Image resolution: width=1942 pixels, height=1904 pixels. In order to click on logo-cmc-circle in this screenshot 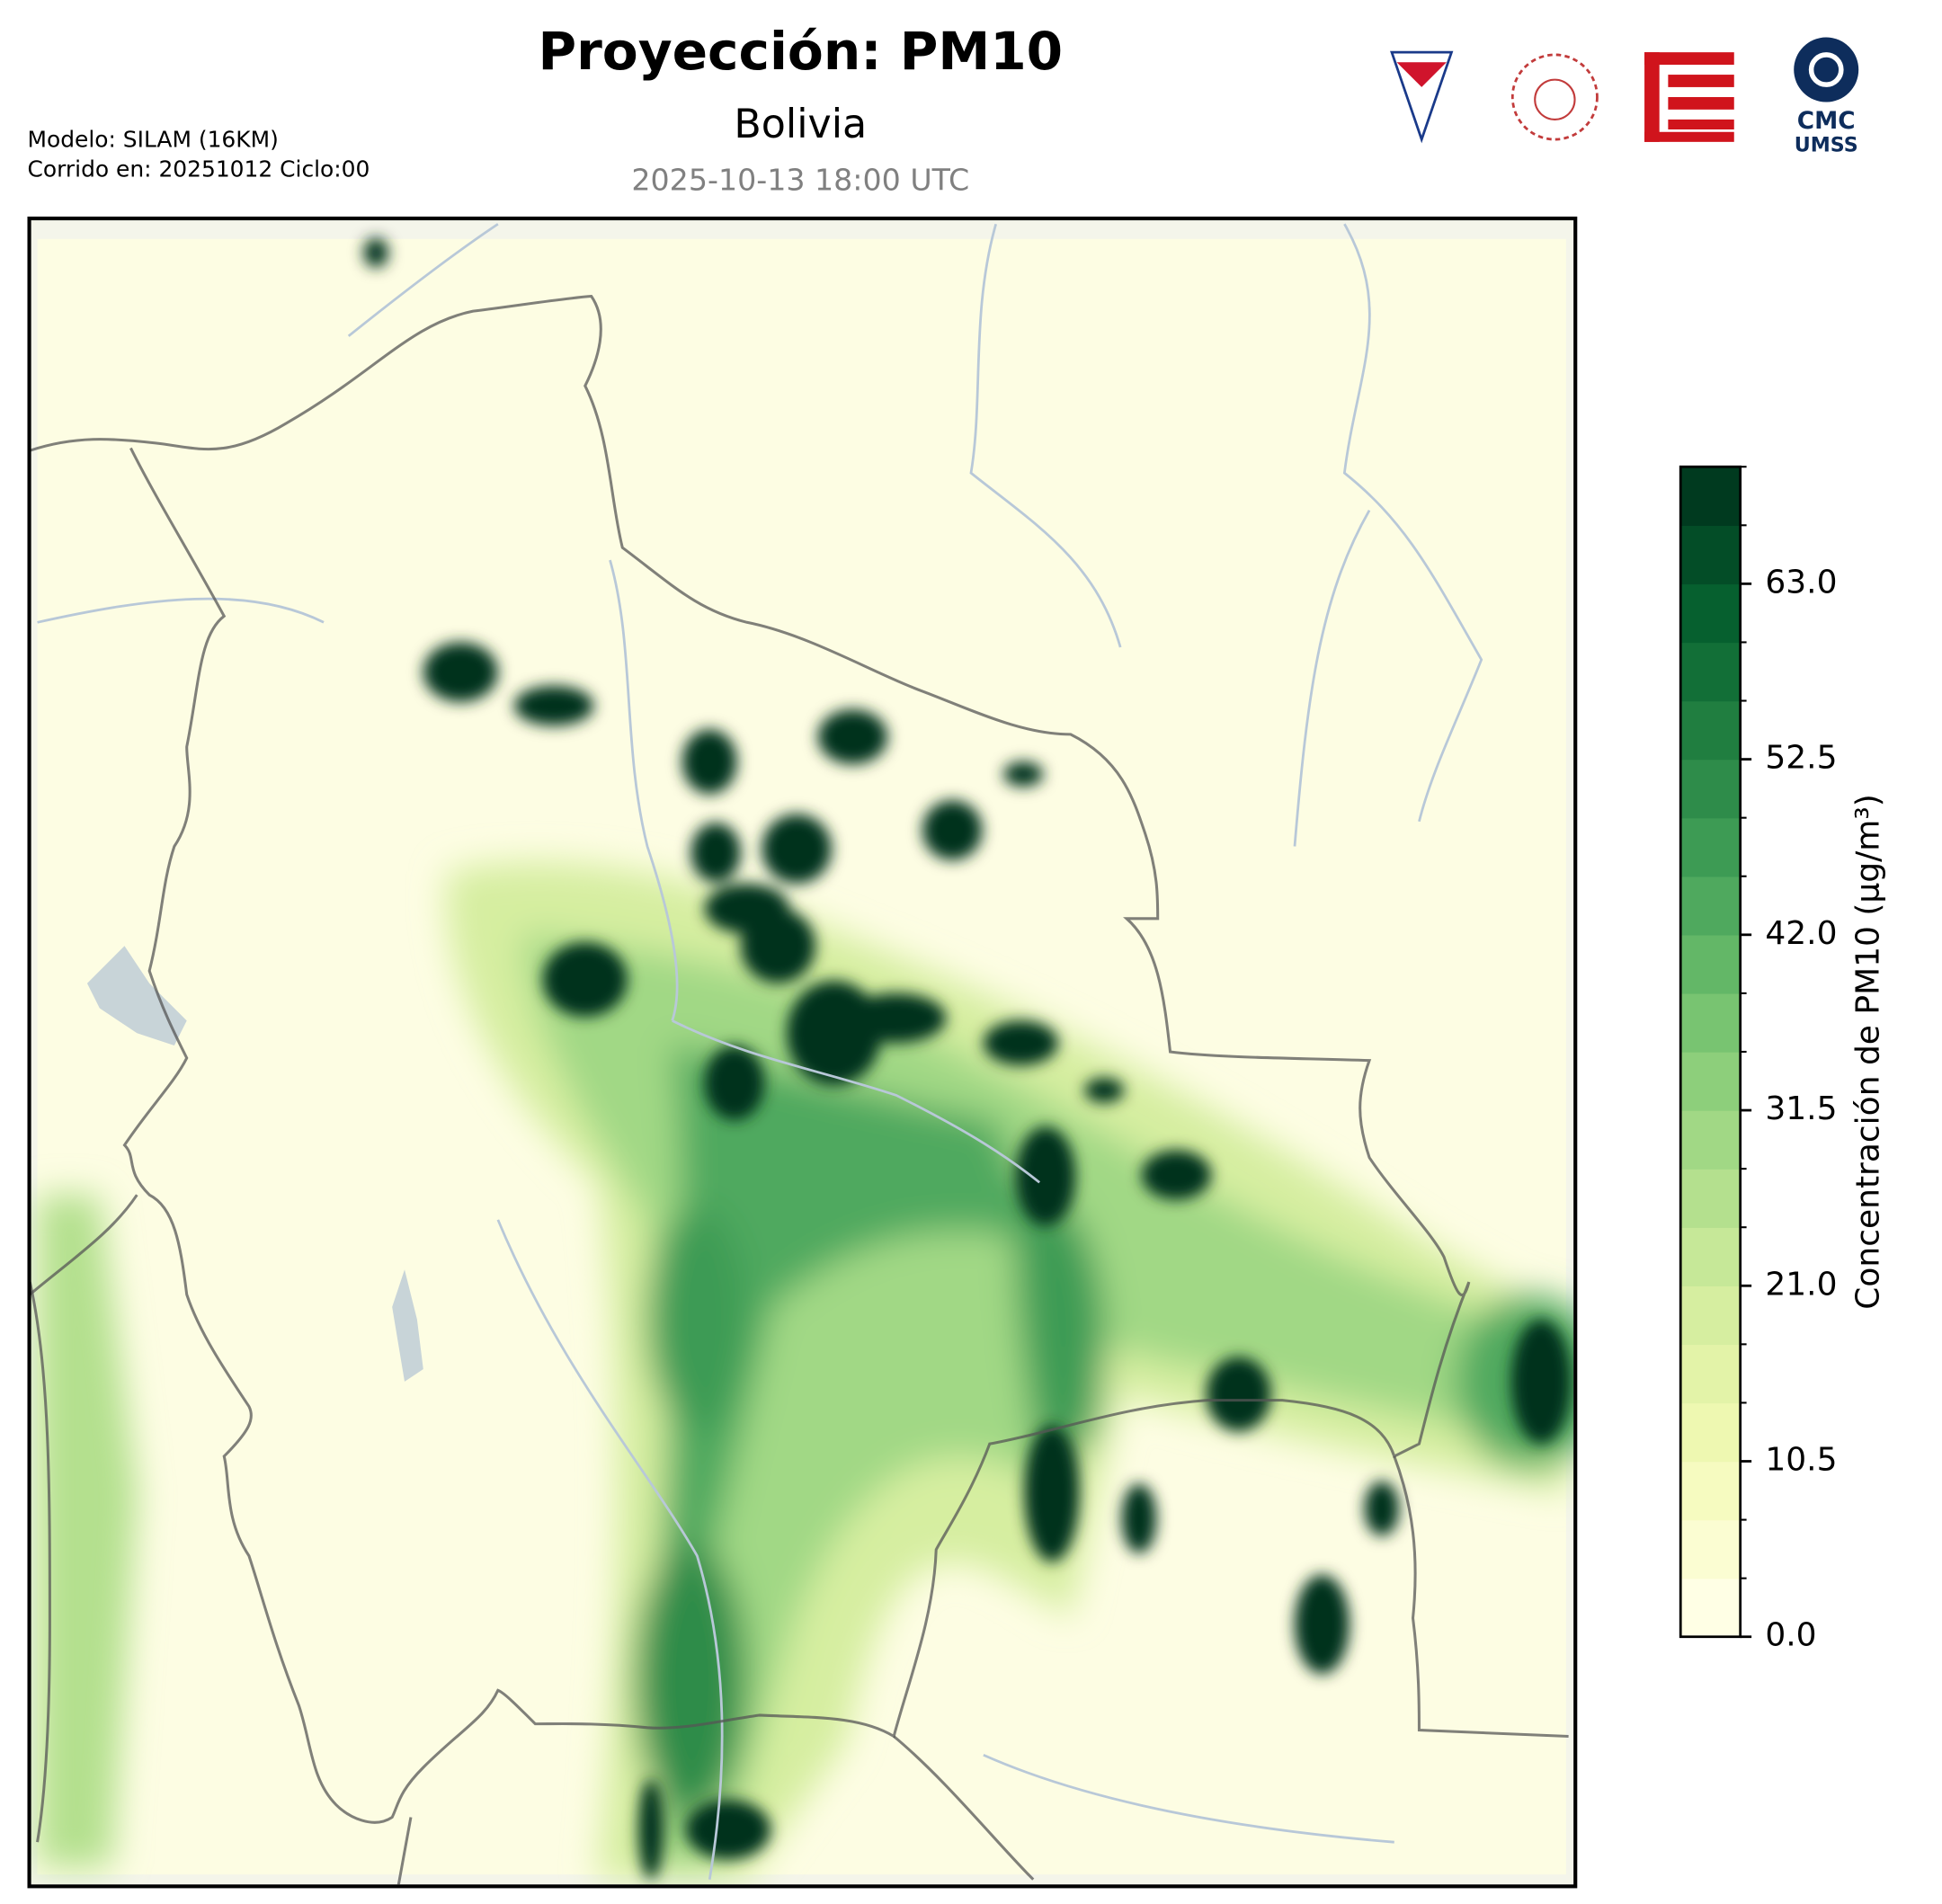, I will do `click(1826, 69)`.